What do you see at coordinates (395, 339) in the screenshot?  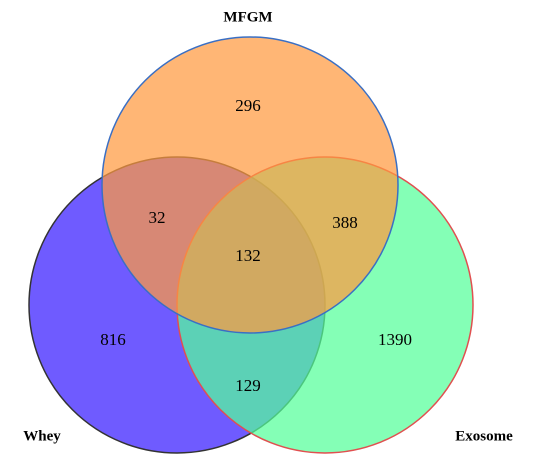 I see `region-count: 1390` at bounding box center [395, 339].